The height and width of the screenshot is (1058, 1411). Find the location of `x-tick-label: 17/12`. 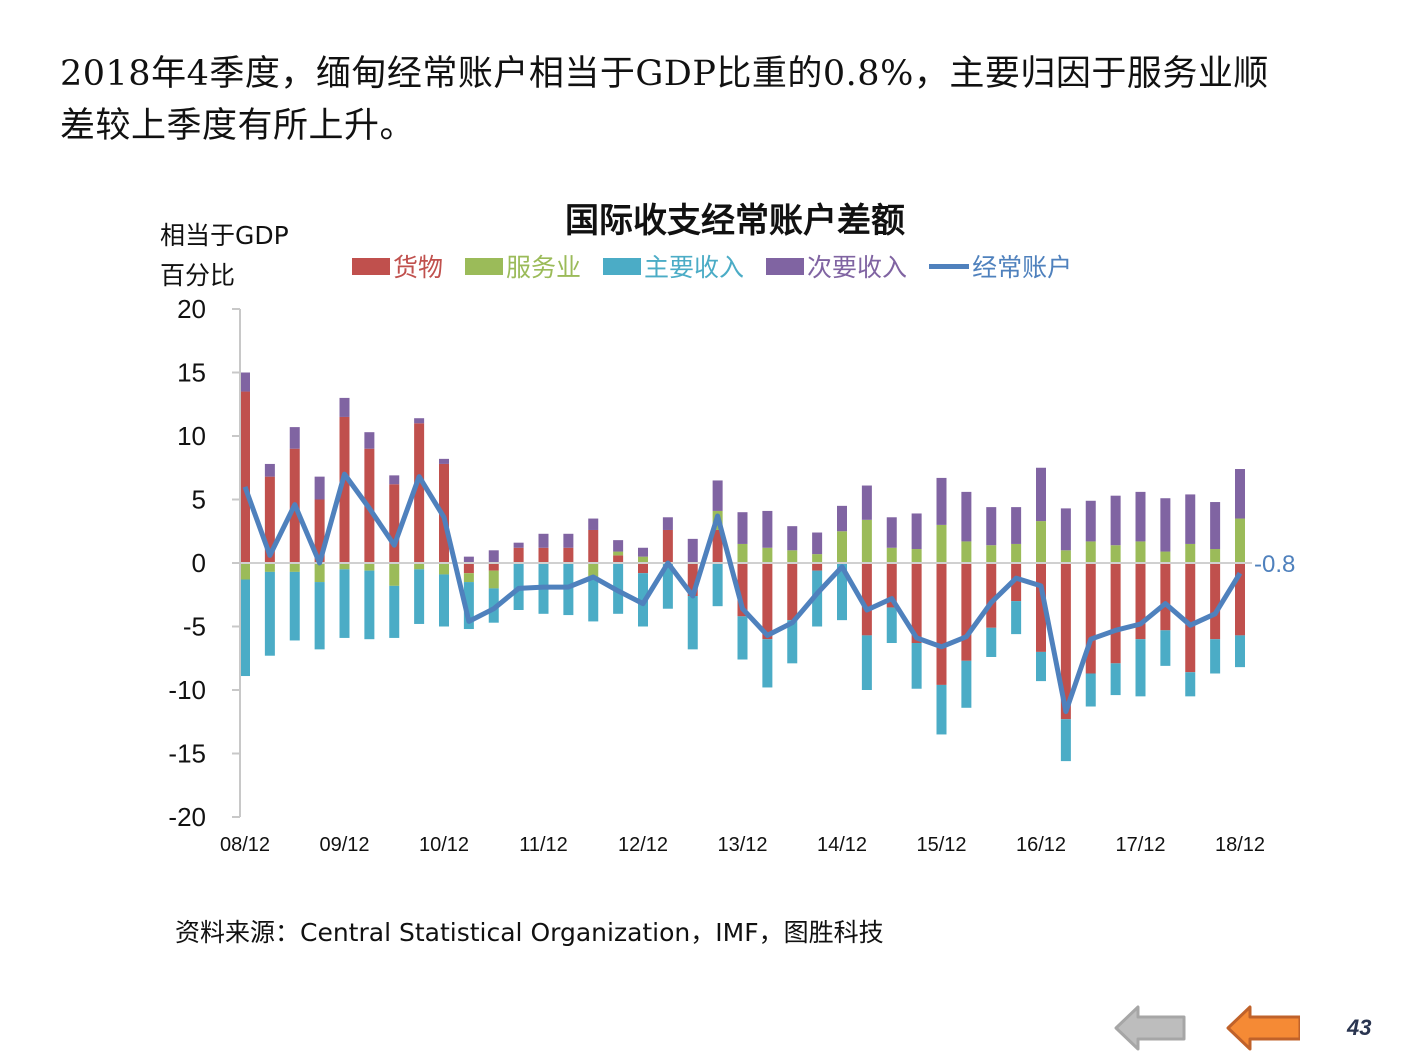

x-tick-label: 17/12 is located at coordinates (1140, 845).